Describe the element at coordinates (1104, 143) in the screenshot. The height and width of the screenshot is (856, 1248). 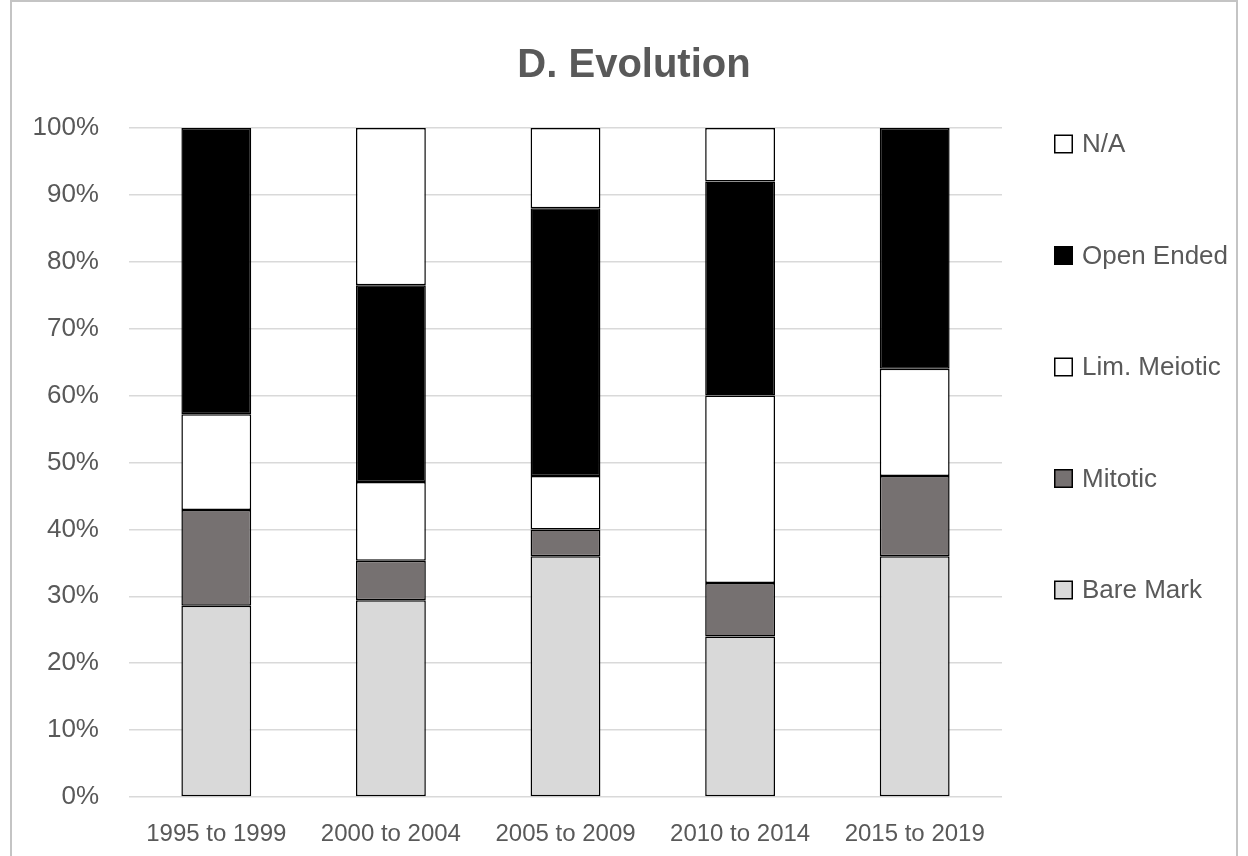
I see `legend-label: N/A` at that location.